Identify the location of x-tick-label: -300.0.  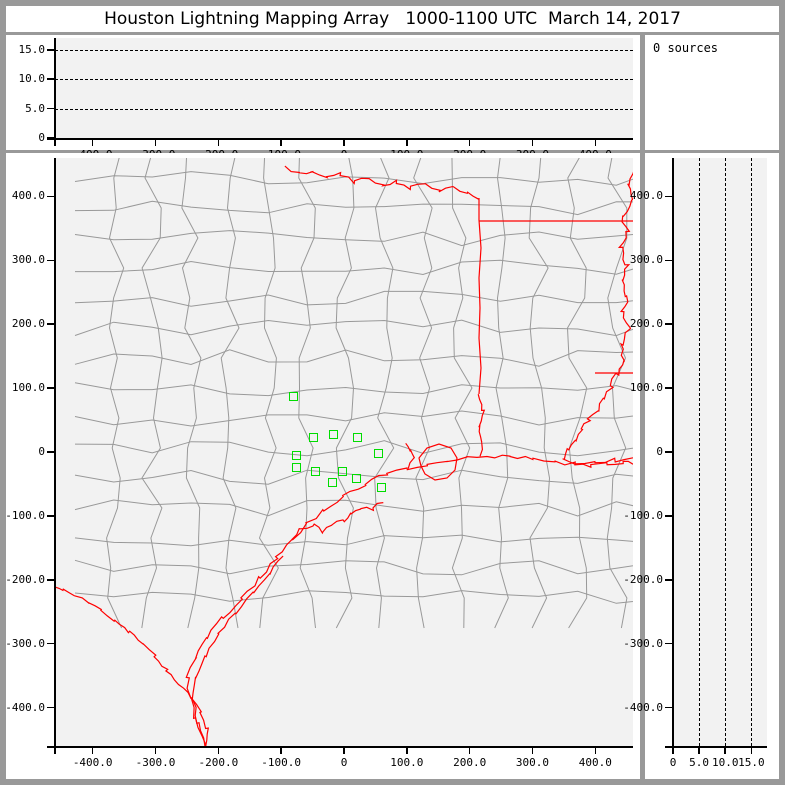
(155, 762).